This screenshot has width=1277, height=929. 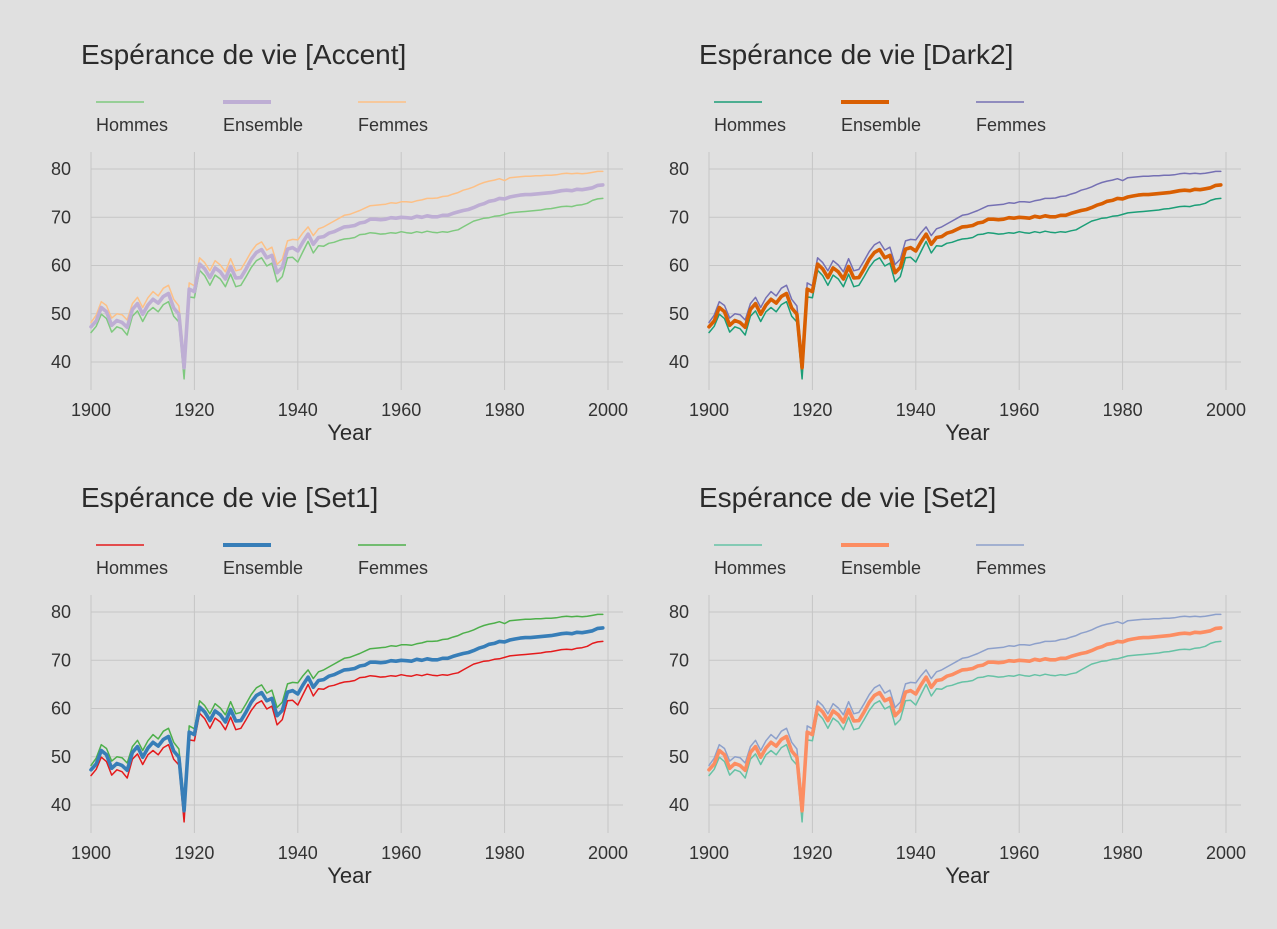 I want to click on chart-title: Espérance de vie [Dark2], so click(x=856, y=54).